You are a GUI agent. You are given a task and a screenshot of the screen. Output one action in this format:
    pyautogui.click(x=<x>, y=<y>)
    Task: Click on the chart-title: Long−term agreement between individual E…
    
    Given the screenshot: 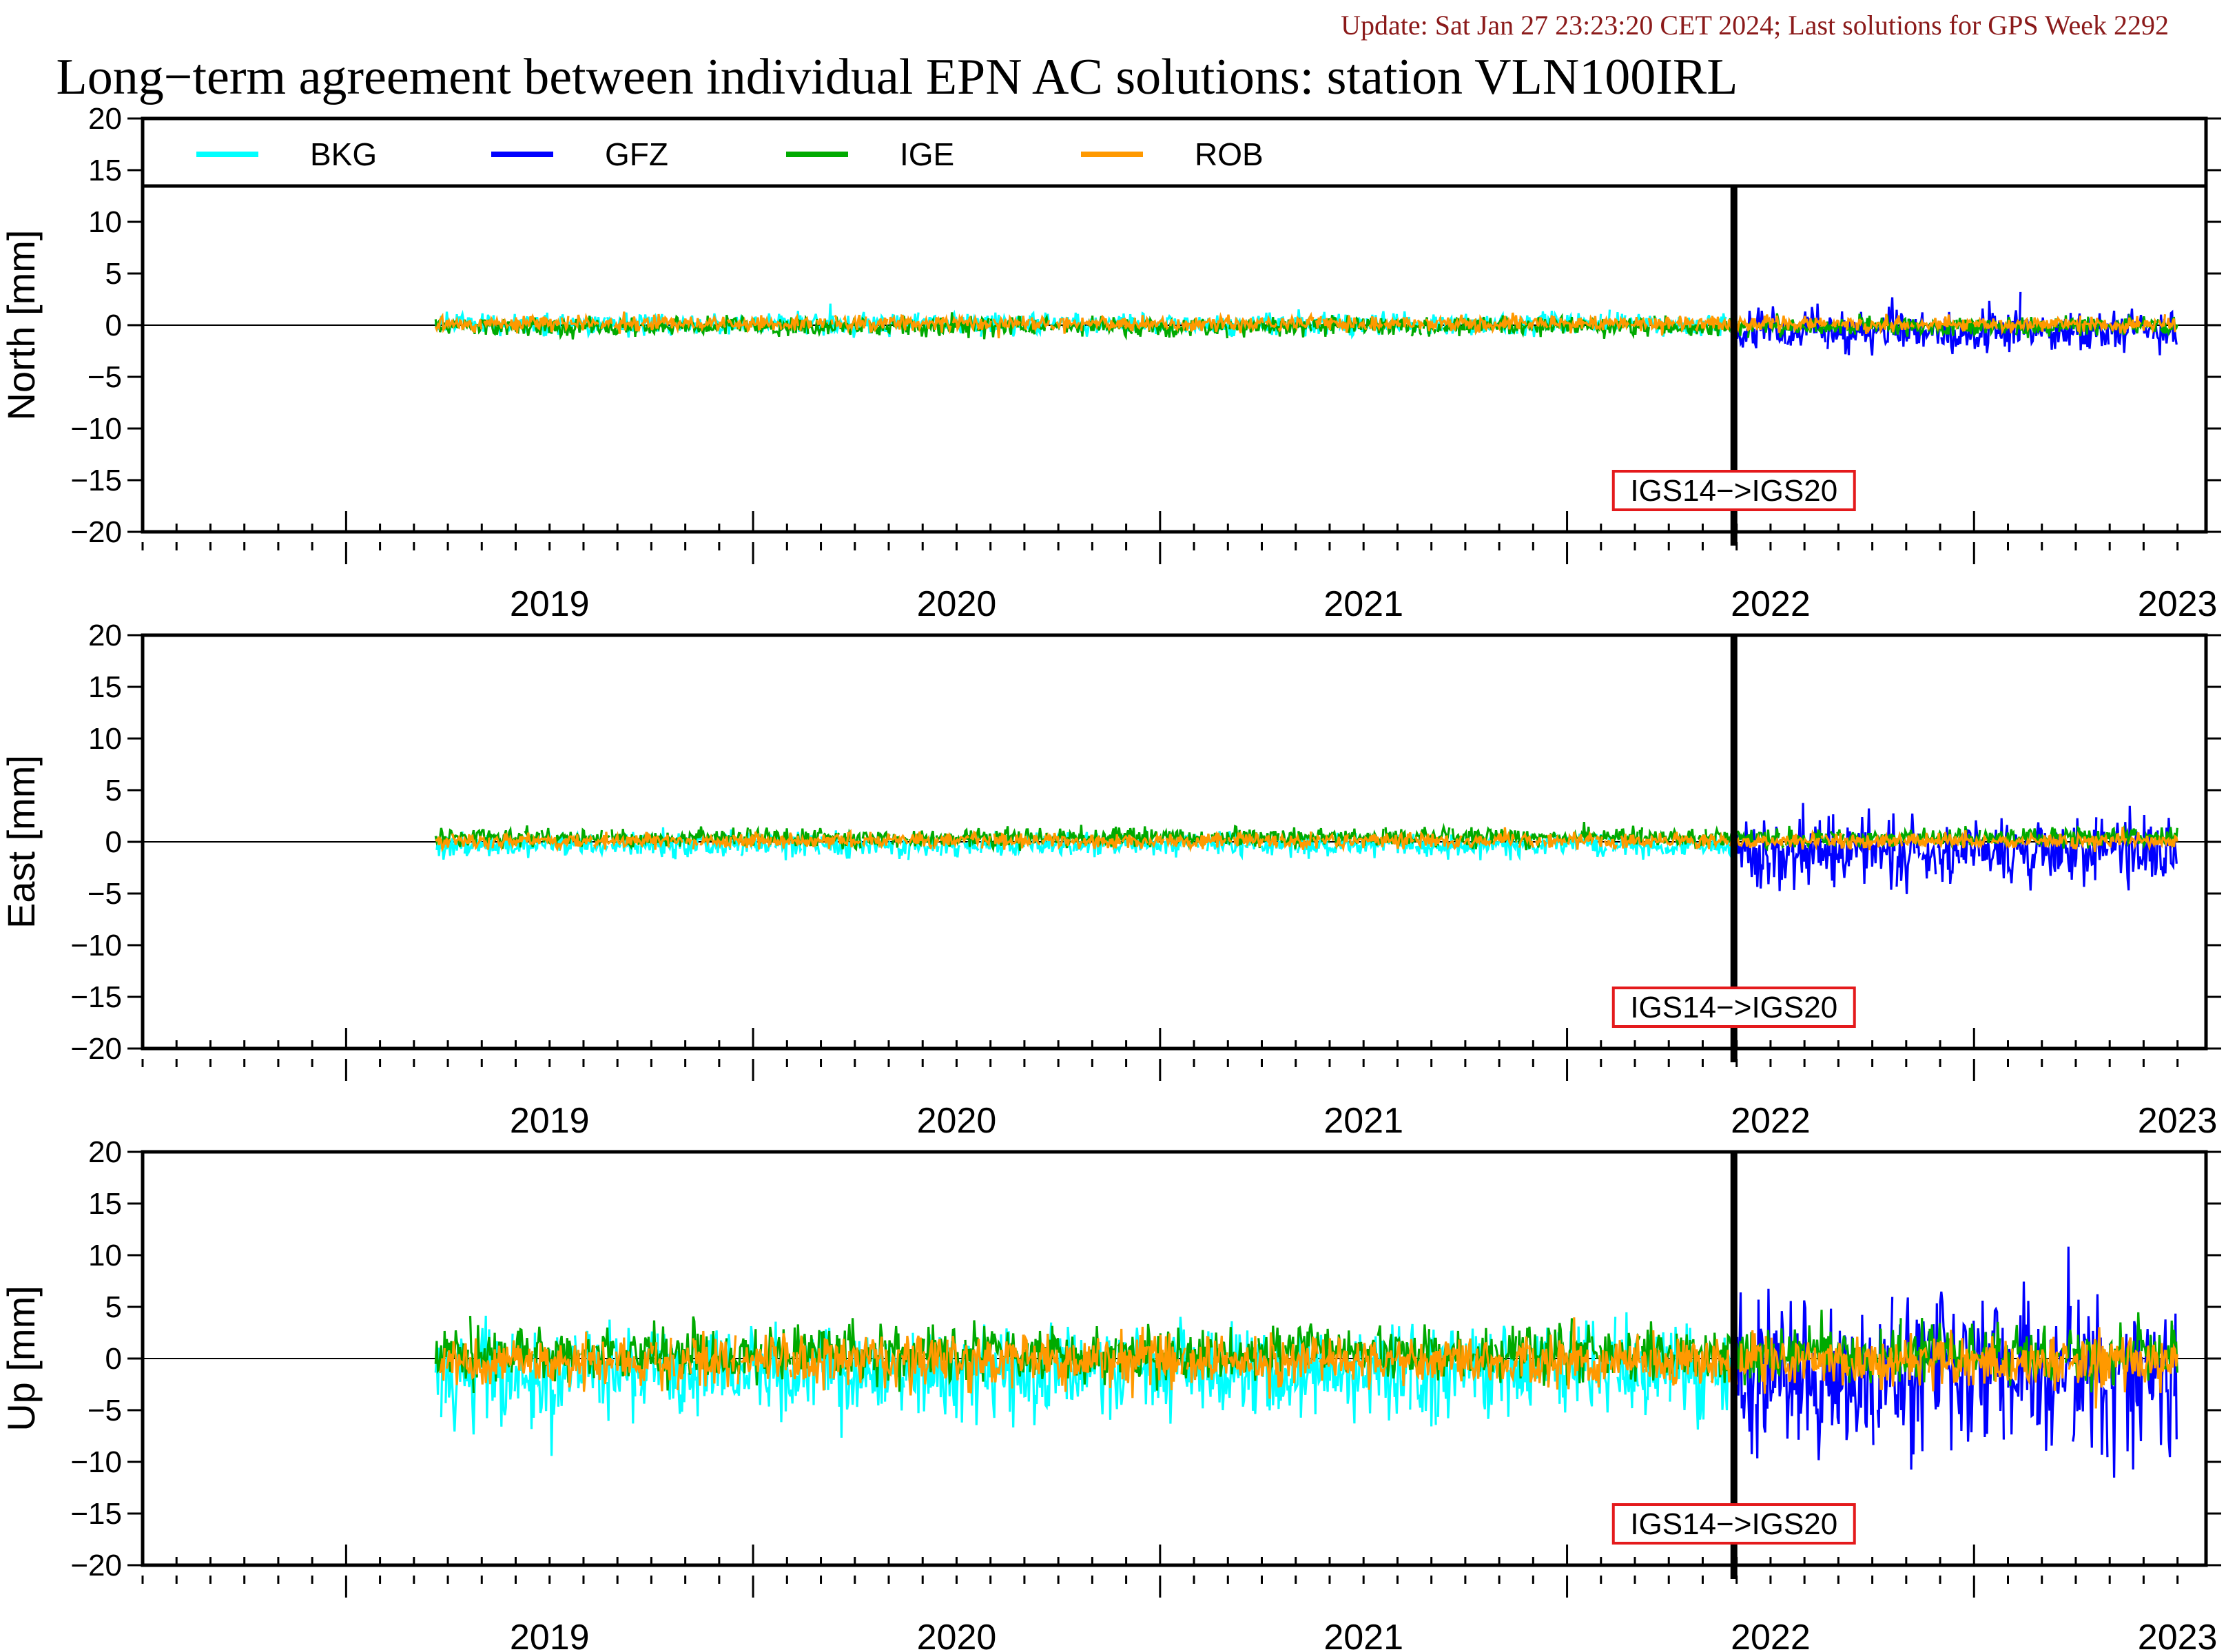 What is the action you would take?
    pyautogui.click(x=897, y=77)
    